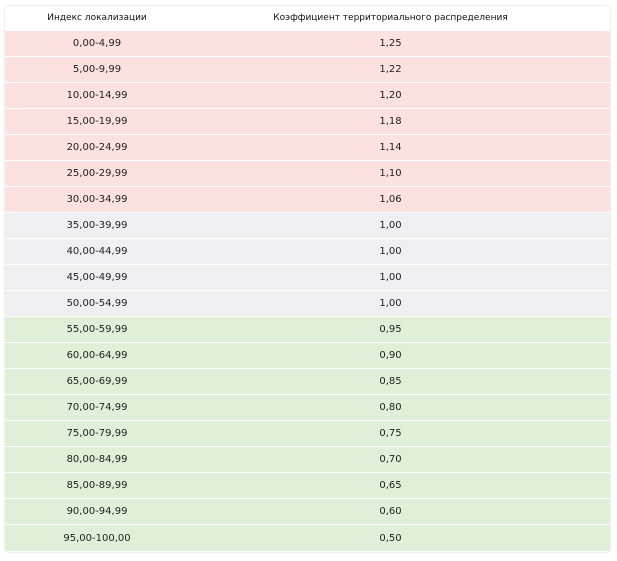  What do you see at coordinates (97, 18) in the screenshot?
I see `header-index-label: Индекс локализации` at bounding box center [97, 18].